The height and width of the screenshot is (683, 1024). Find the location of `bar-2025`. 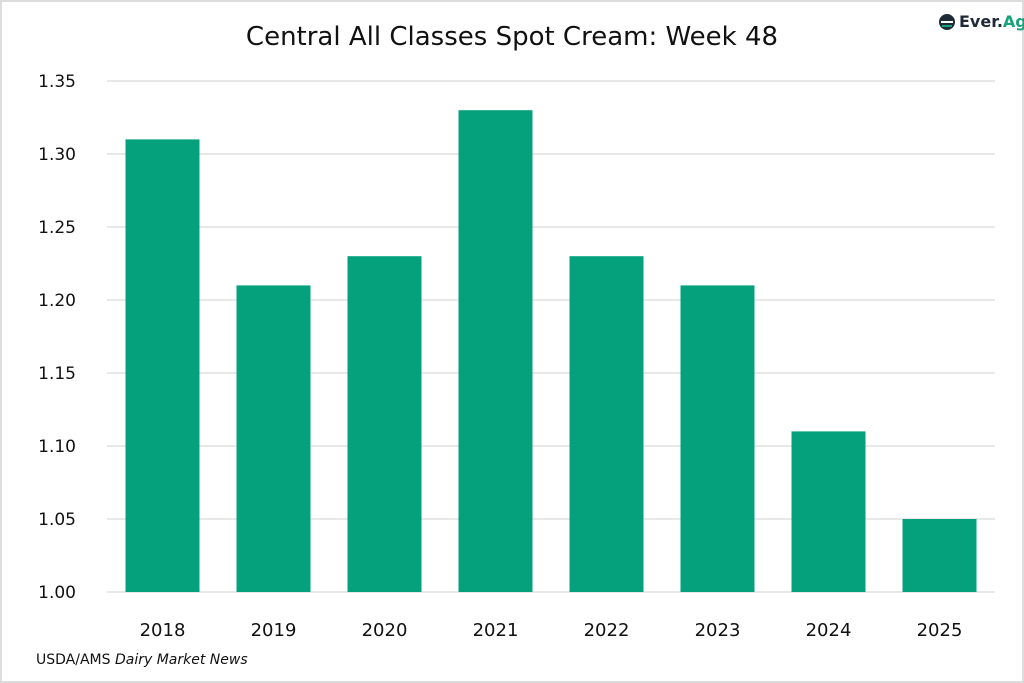

bar-2025 is located at coordinates (939, 555).